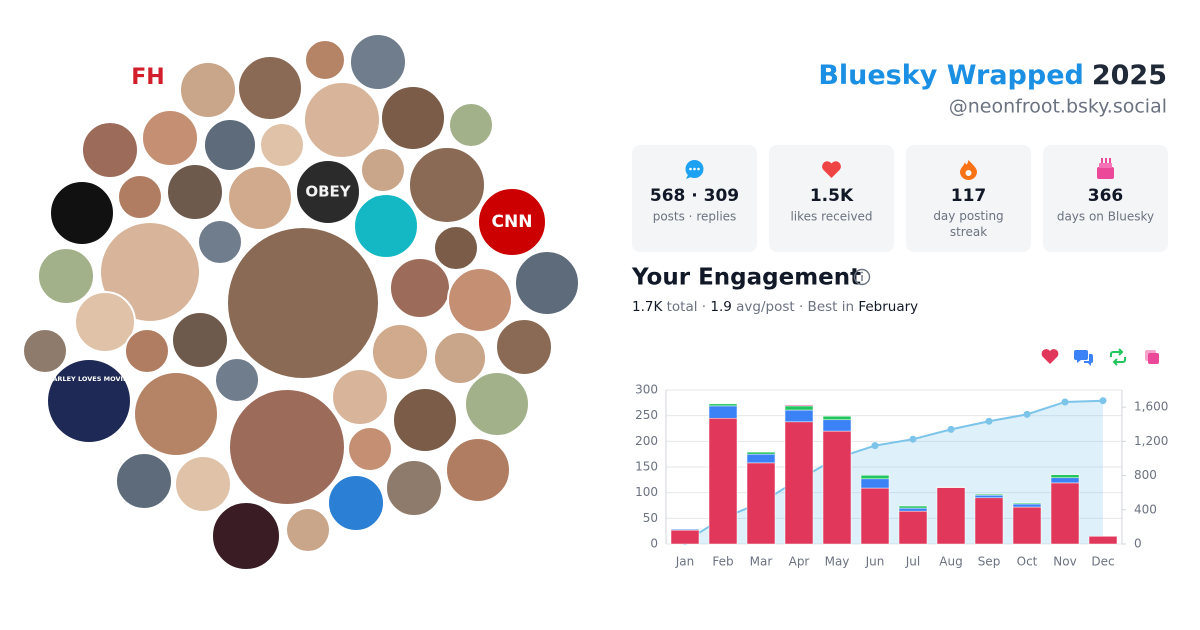 The width and height of the screenshot is (1200, 630). Describe the element at coordinates (1105, 217) in the screenshot. I see `stat-label: days on Bluesky` at that location.